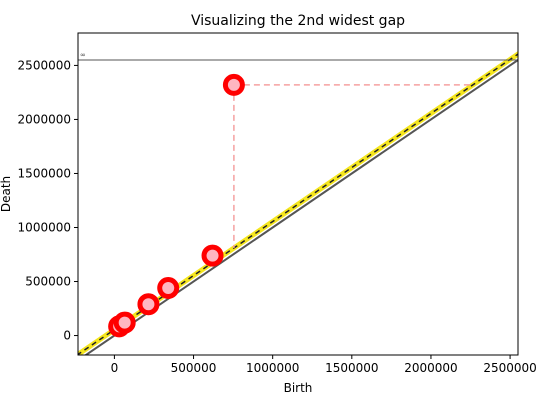 The width and height of the screenshot is (536, 395). I want to click on x-tick-label: 2500000, so click(509, 368).